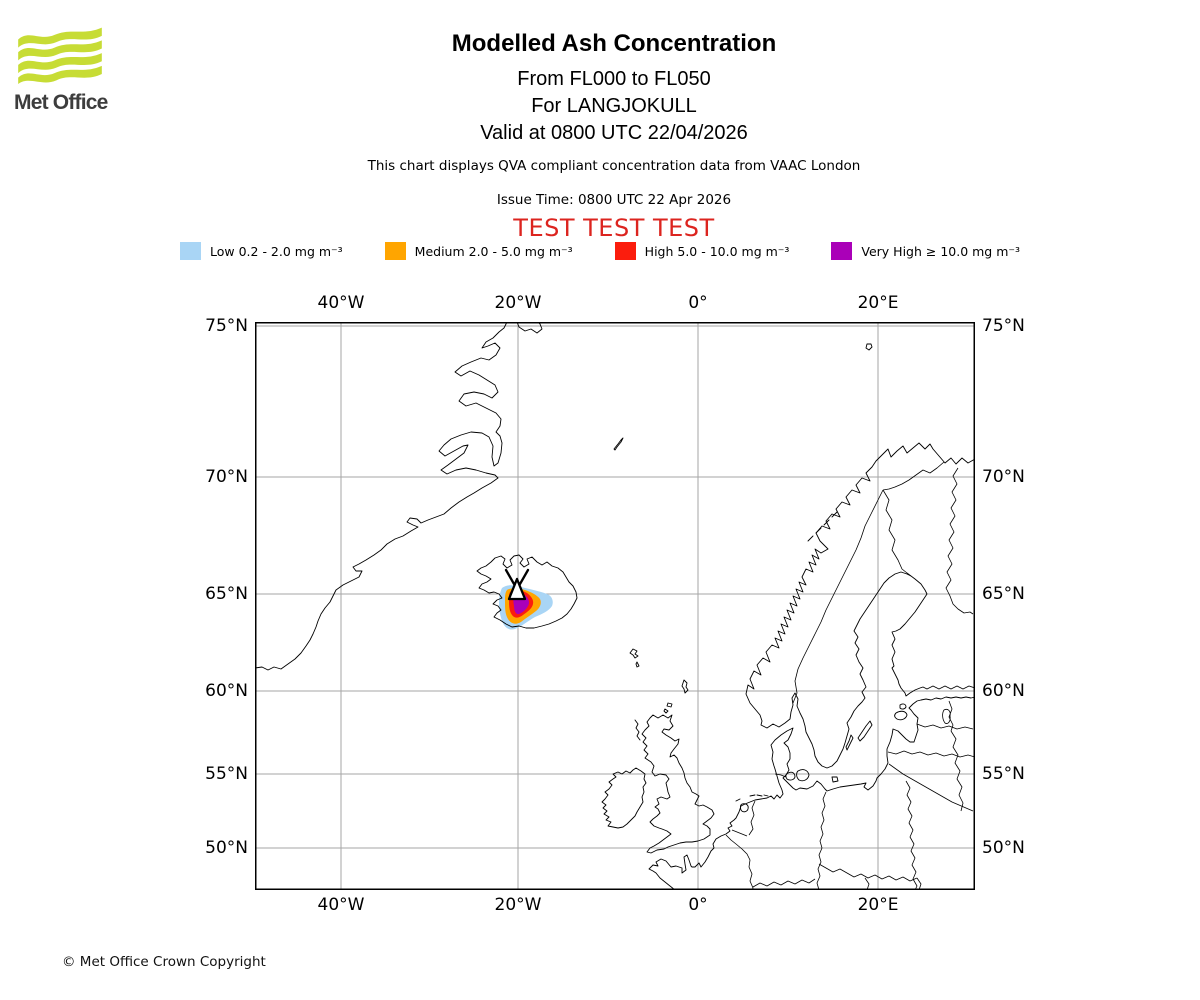 Image resolution: width=1200 pixels, height=1000 pixels. I want to click on border-latvia-lithuania, so click(931, 754).